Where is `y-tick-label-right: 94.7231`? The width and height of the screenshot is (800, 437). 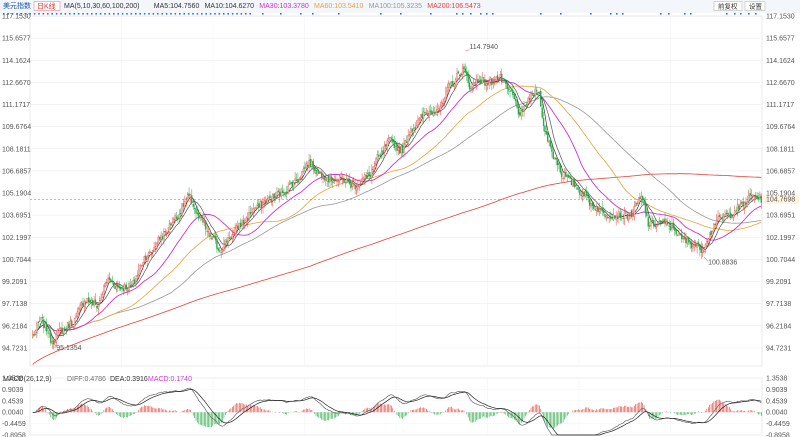 y-tick-label-right: 94.7231 is located at coordinates (778, 348).